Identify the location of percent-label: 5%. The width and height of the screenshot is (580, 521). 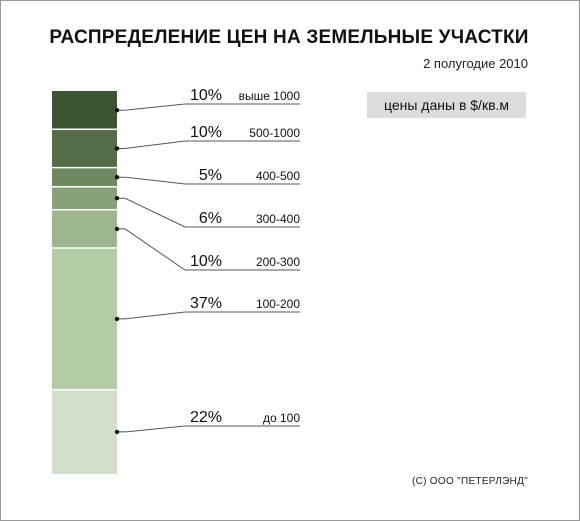
(210, 175).